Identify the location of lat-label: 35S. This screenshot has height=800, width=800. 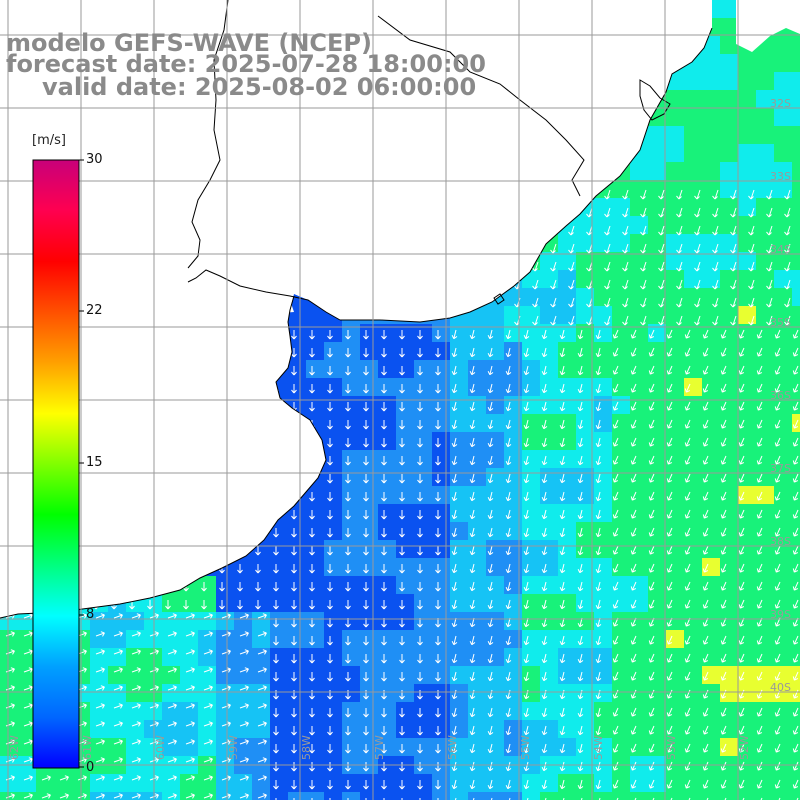
(780, 322).